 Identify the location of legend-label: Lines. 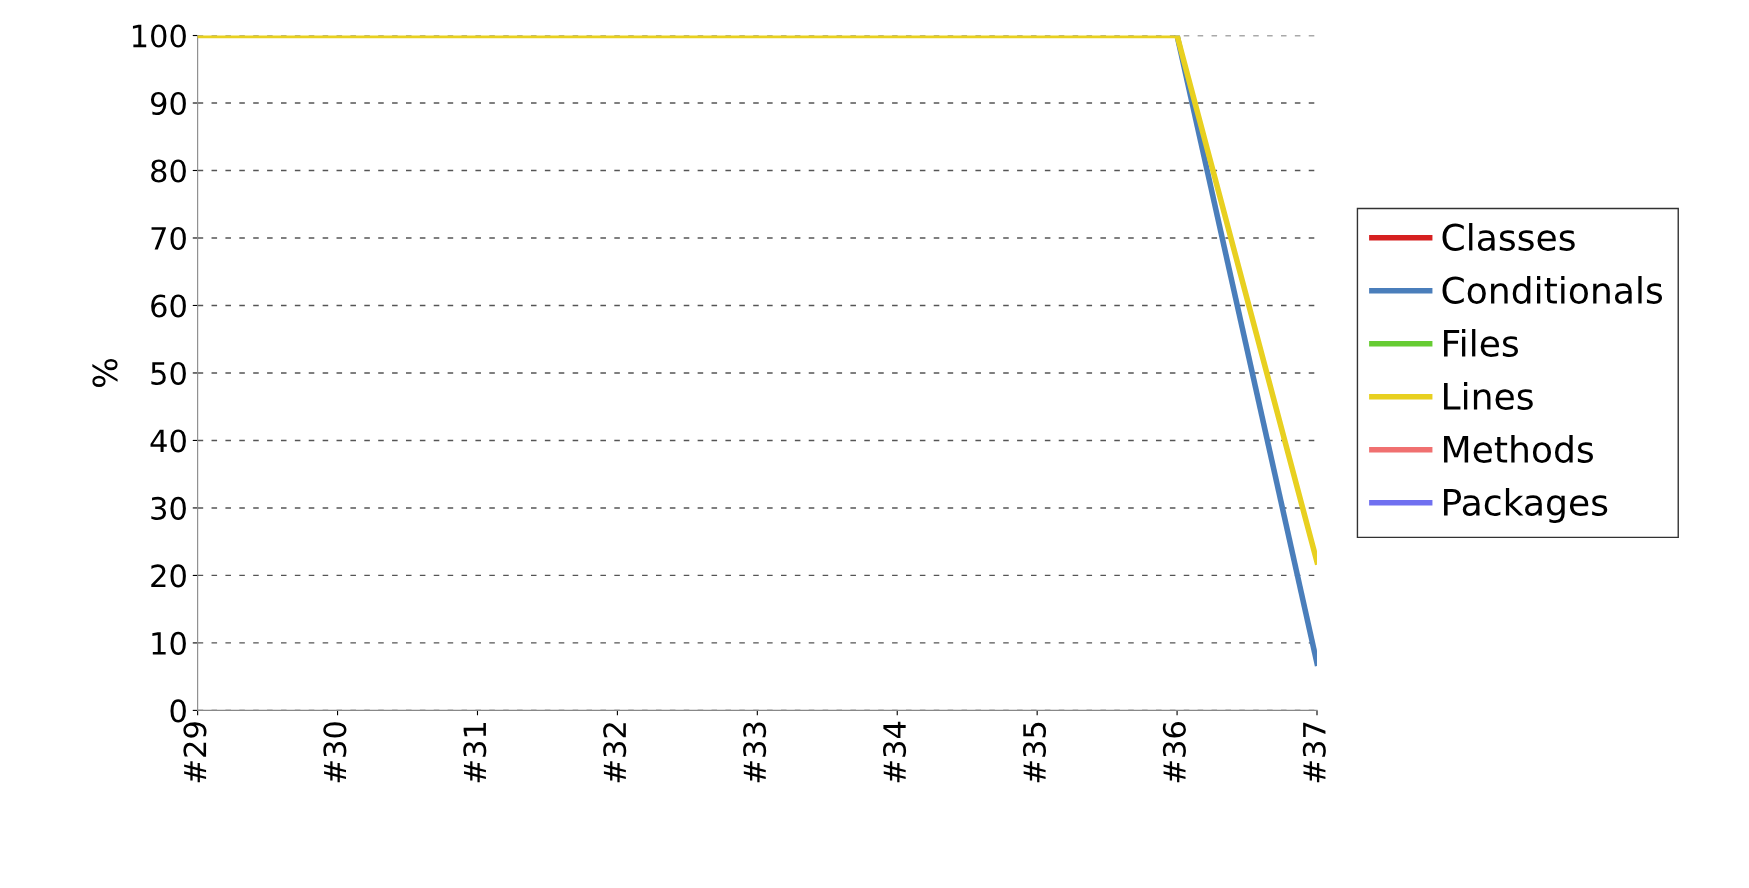
(1488, 395).